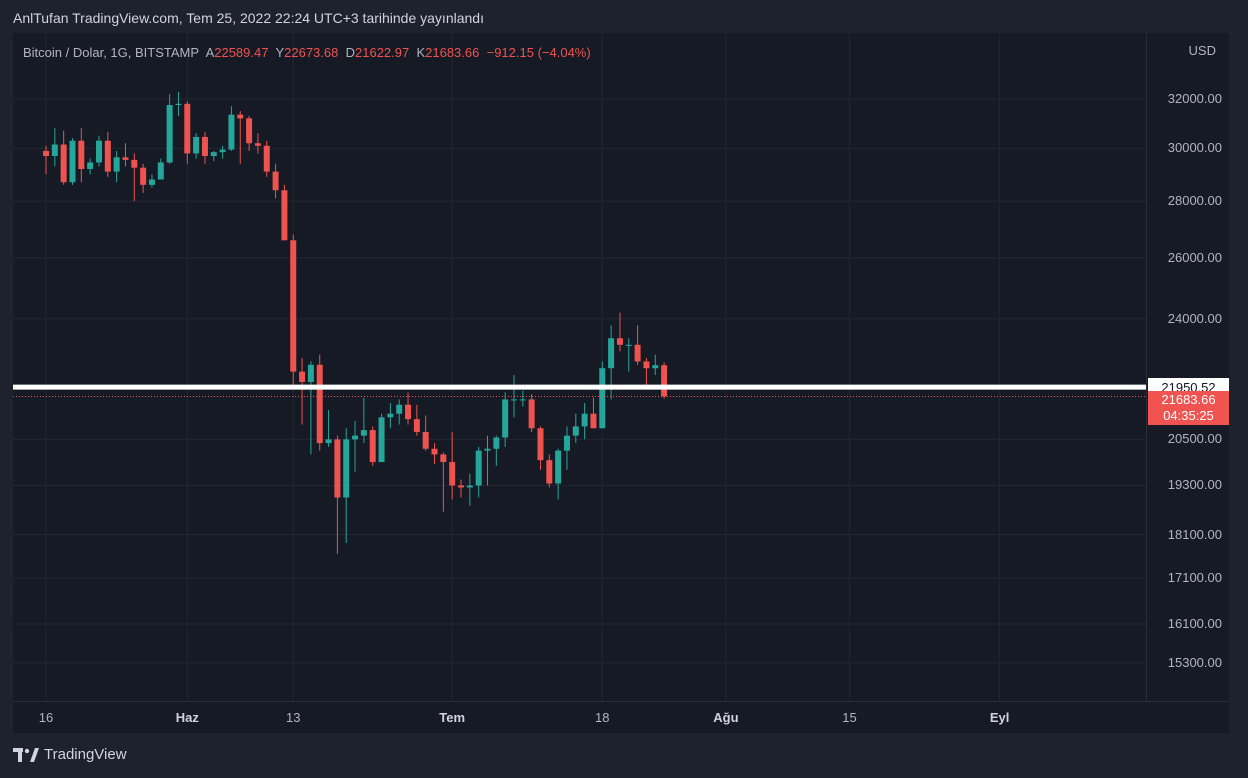  I want to click on price-tick-label: 26000.00, so click(1194, 257).